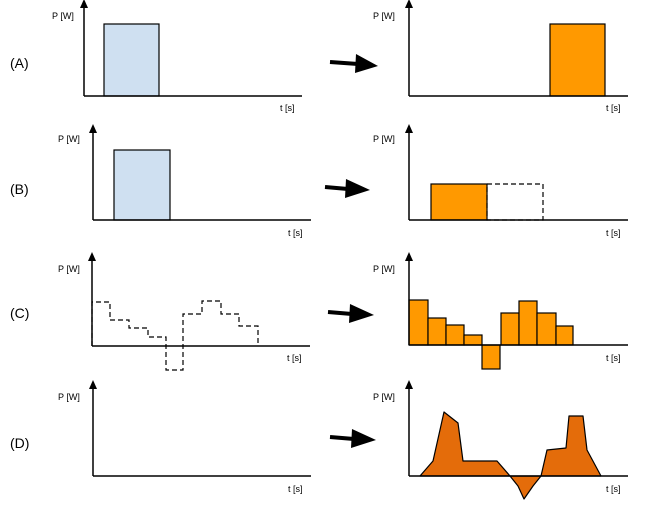 The width and height of the screenshot is (649, 511). What do you see at coordinates (175, 335) in the screenshot?
I see `input-power-profile` at bounding box center [175, 335].